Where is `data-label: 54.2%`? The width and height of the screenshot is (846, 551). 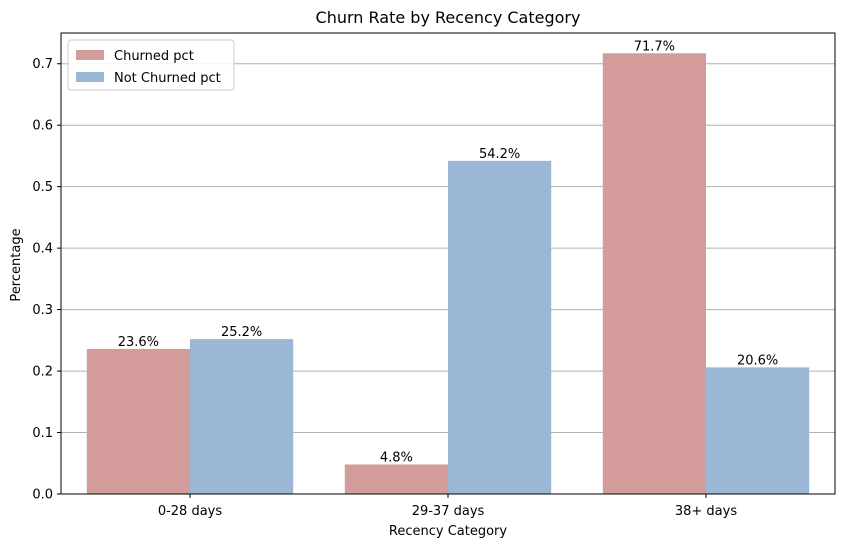
data-label: 54.2% is located at coordinates (499, 154).